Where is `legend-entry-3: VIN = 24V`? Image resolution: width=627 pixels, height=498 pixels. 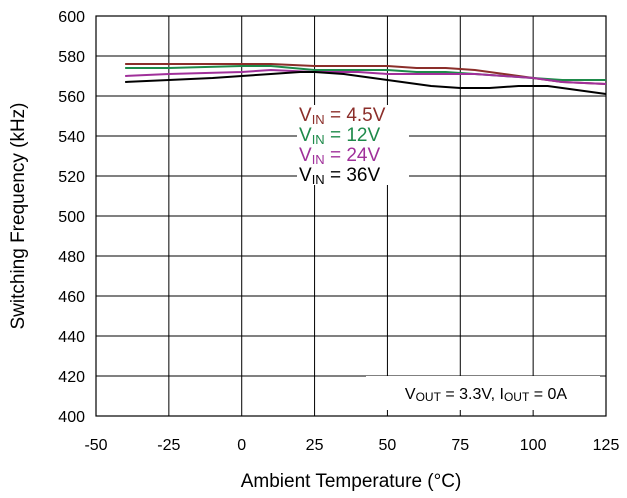
legend-entry-3: VIN = 24V is located at coordinates (339, 156).